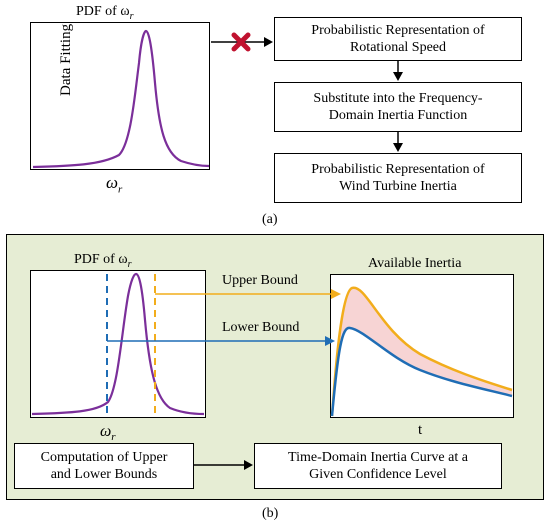  What do you see at coordinates (105, 13) in the screenshot?
I see `pdf-title-a: PDF of ωr` at bounding box center [105, 13].